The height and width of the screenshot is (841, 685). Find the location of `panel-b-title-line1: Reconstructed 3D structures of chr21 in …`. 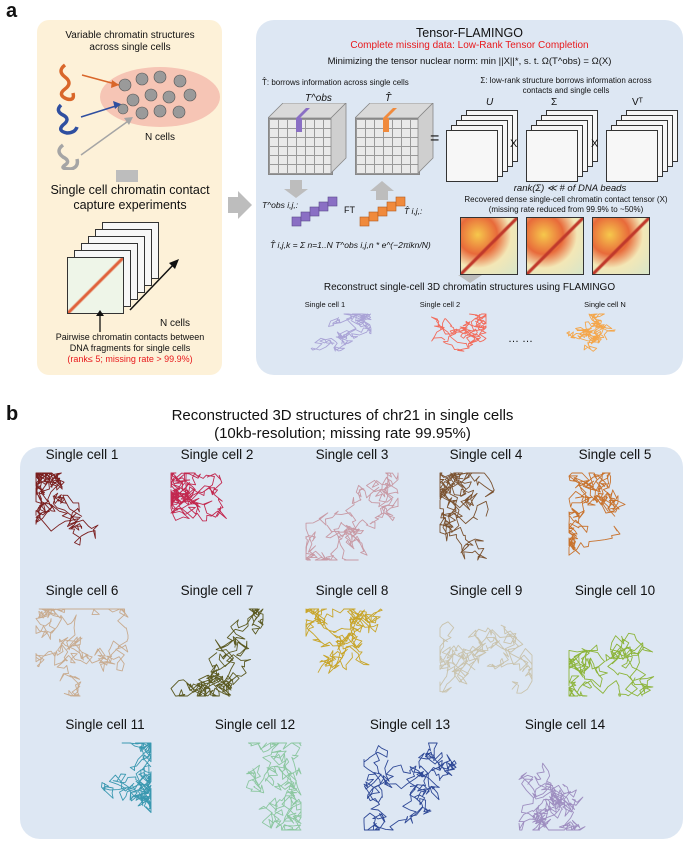

panel-b-title-line1: Reconstructed 3D structures of chr21 in … is located at coordinates (342, 415).